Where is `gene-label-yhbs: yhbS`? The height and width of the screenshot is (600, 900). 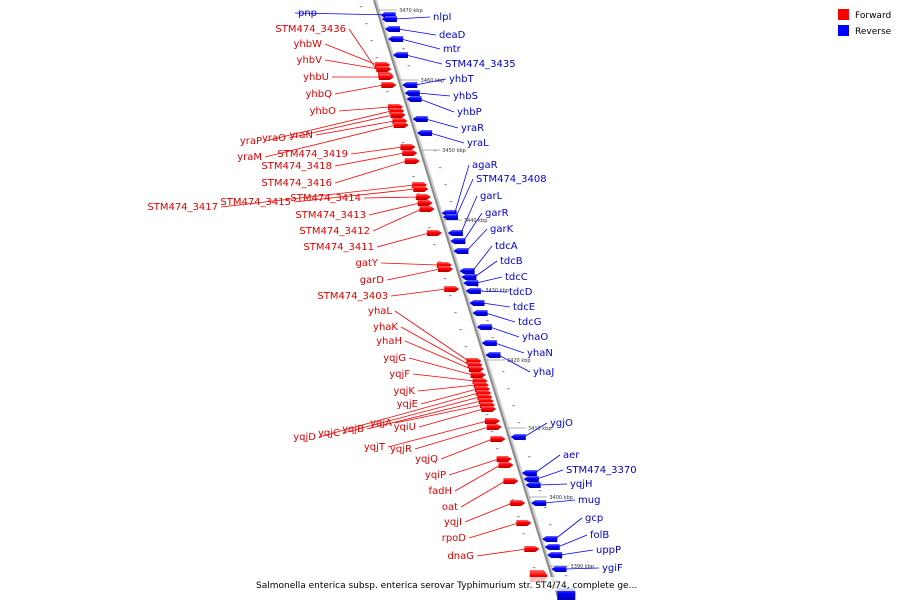 gene-label-yhbs: yhbS is located at coordinates (465, 96).